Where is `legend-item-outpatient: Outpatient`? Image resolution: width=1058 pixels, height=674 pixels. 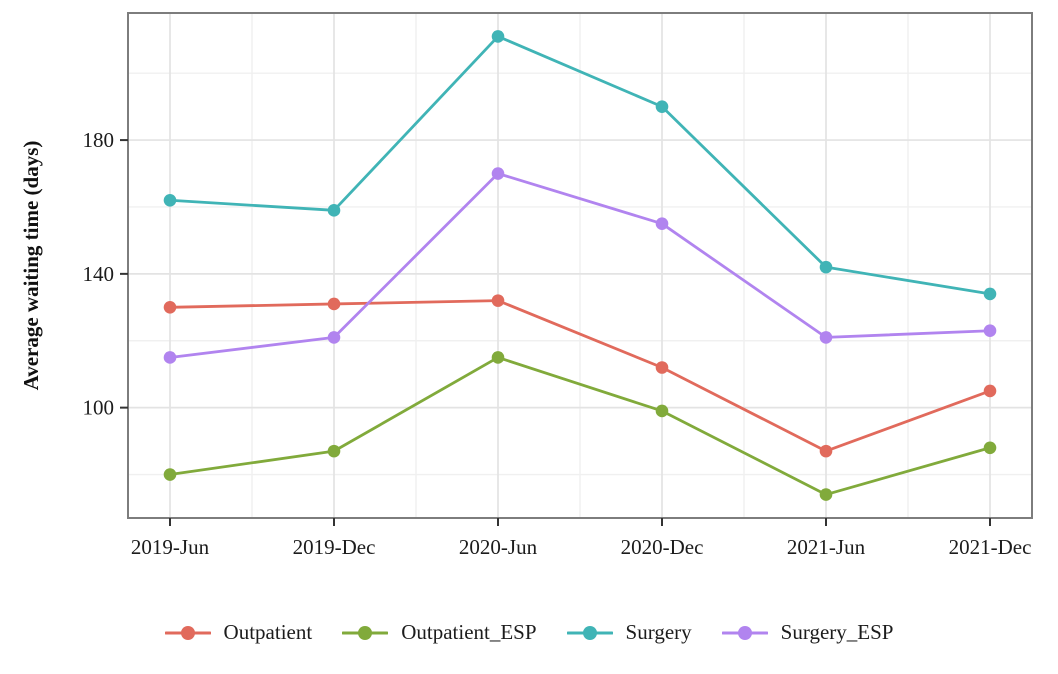
legend-item-outpatient: Outpatient is located at coordinates (238, 632).